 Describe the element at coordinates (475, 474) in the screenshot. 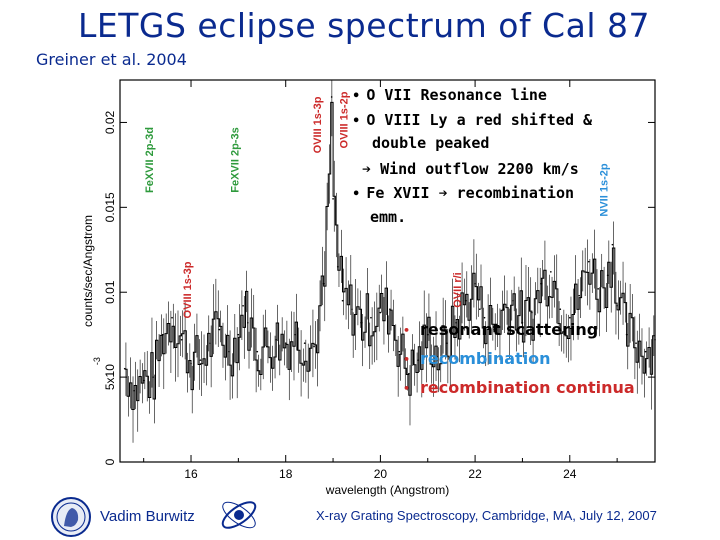

I see `x-tick-label: 22` at that location.